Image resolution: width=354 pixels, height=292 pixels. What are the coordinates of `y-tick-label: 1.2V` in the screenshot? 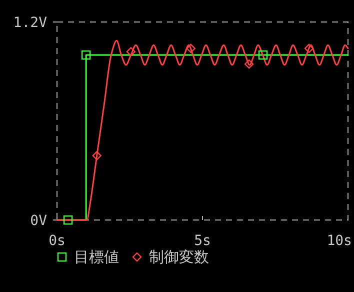 It's located at (30, 23).